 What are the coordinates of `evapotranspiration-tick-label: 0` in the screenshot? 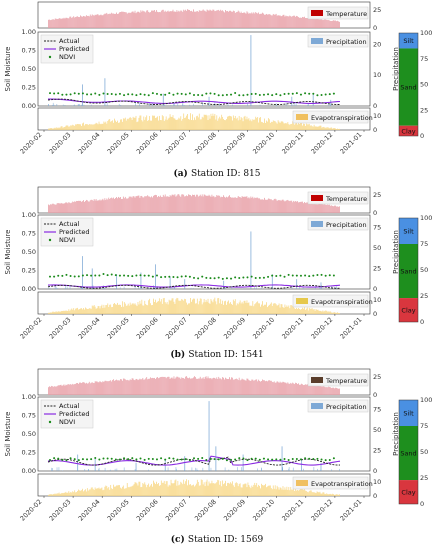 It's located at (375, 130).